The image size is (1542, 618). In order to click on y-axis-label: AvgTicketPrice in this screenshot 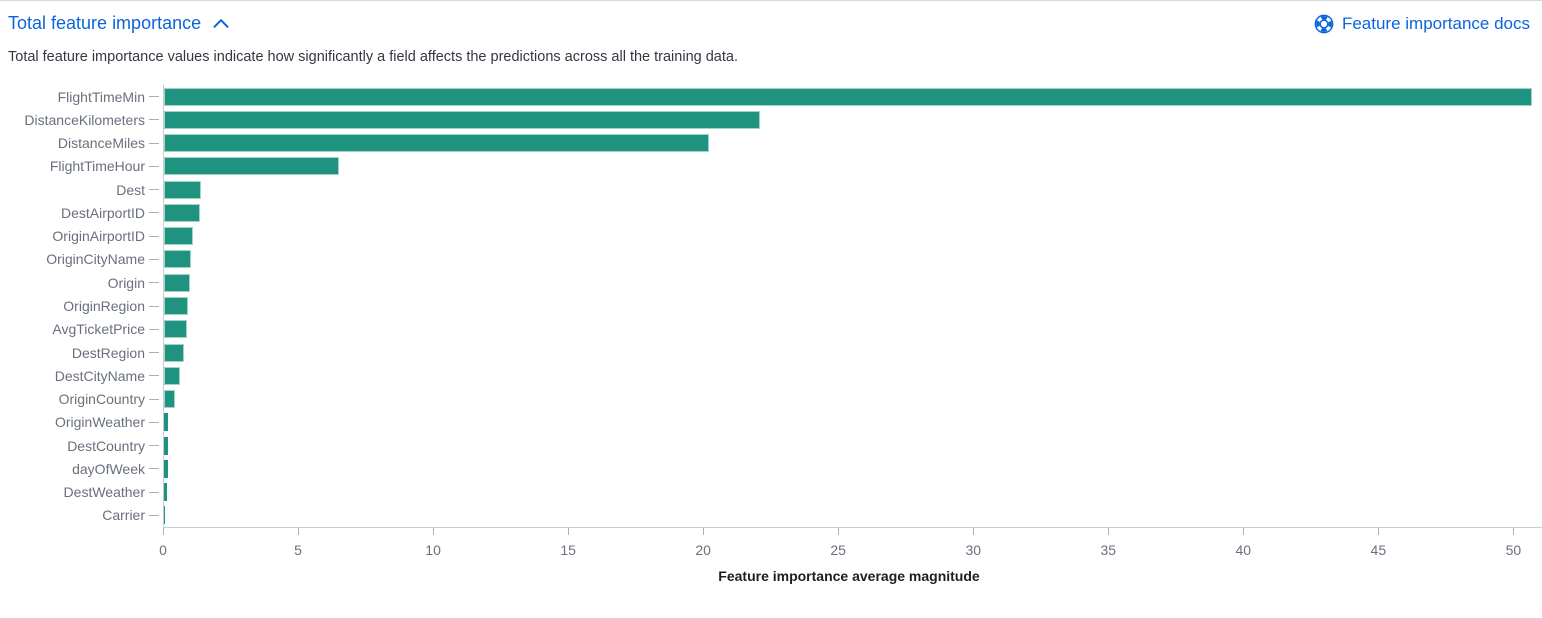, I will do `click(98, 329)`.